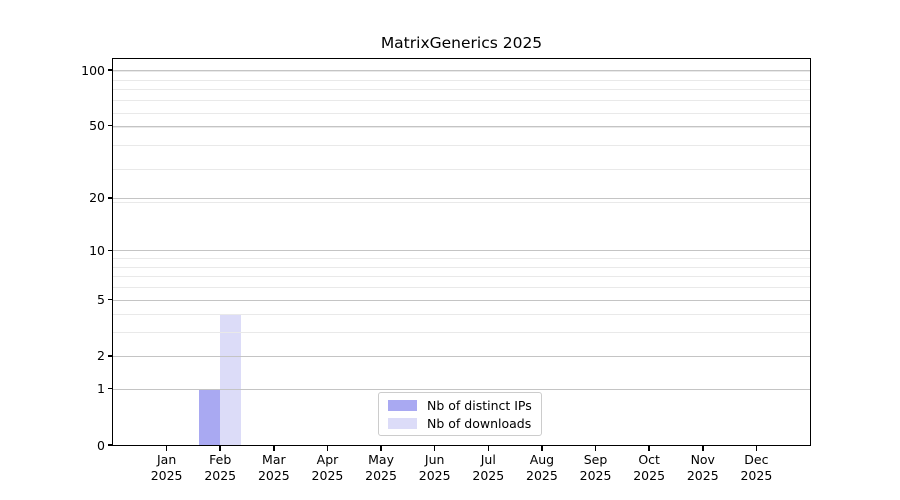  I want to click on y-tick-label: 0, so click(101, 445).